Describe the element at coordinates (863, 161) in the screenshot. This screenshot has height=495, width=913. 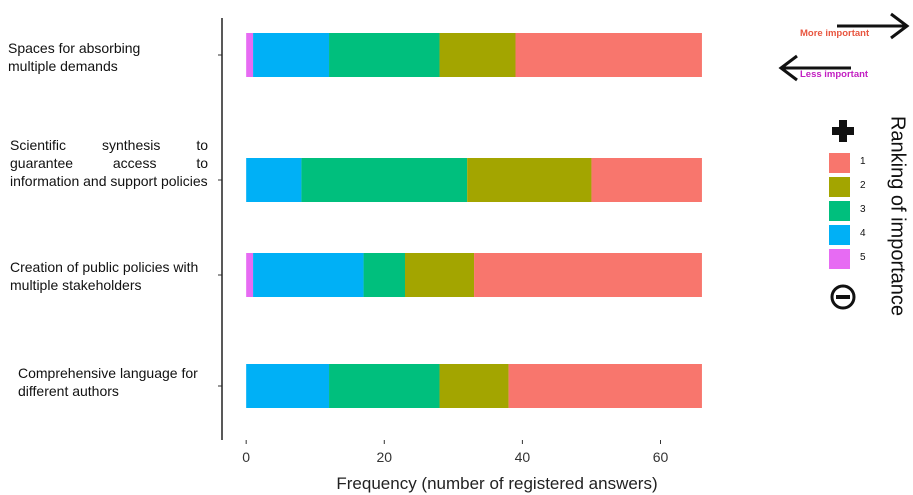
I see `legend-label-1: 1` at that location.